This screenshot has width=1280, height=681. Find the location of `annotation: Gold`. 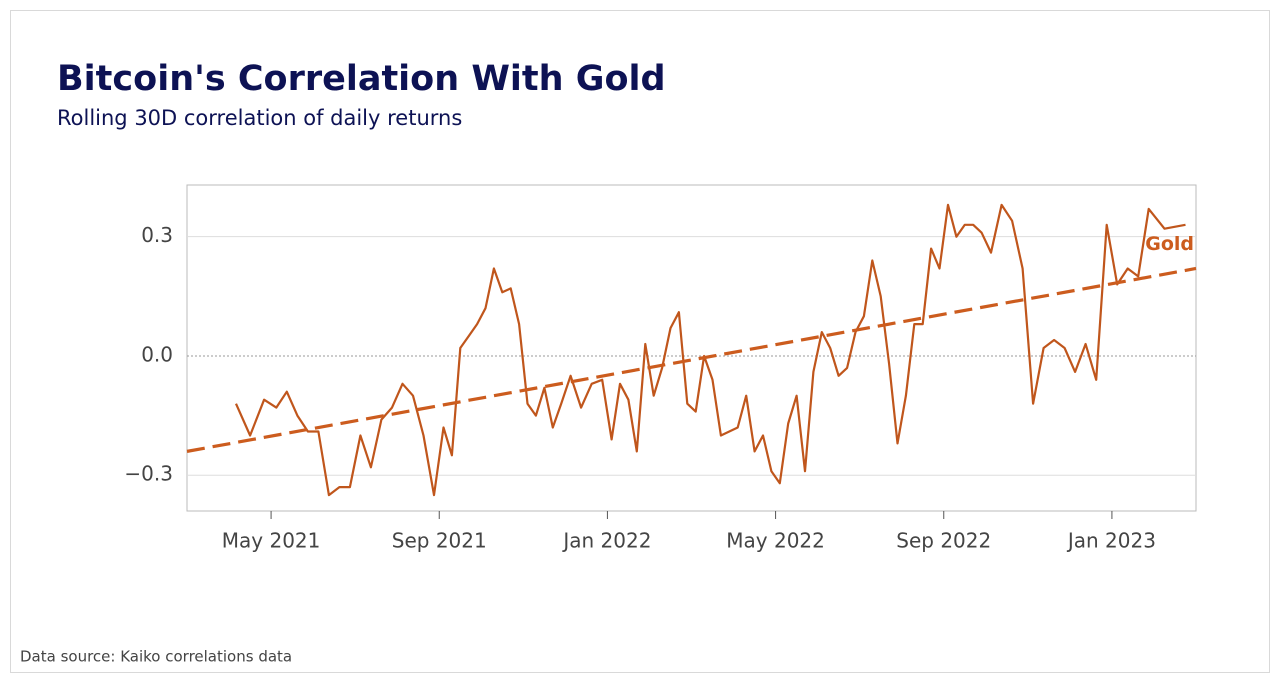

annotation: Gold is located at coordinates (1169, 244).